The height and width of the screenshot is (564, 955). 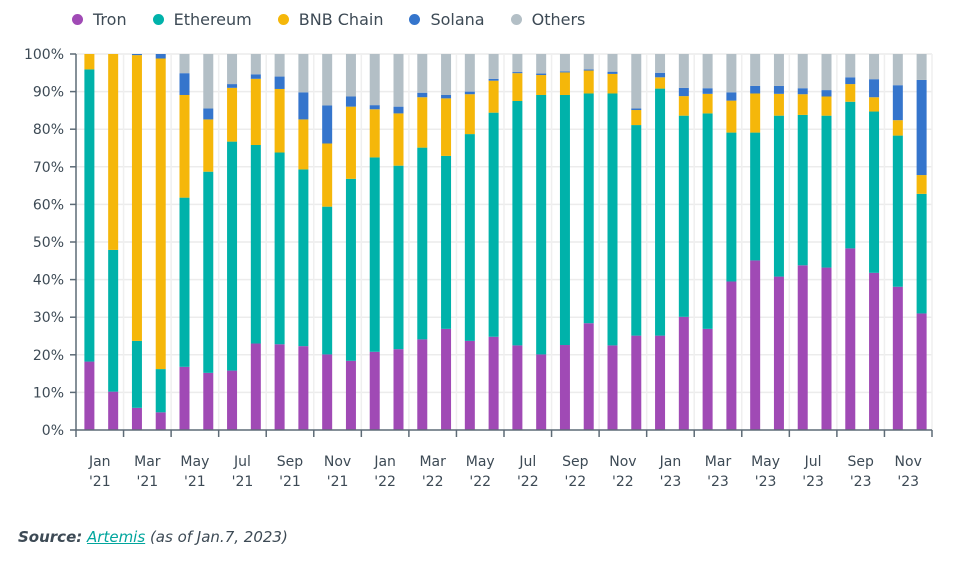 What do you see at coordinates (212, 19) in the screenshot?
I see `legend-label: Ethereum` at bounding box center [212, 19].